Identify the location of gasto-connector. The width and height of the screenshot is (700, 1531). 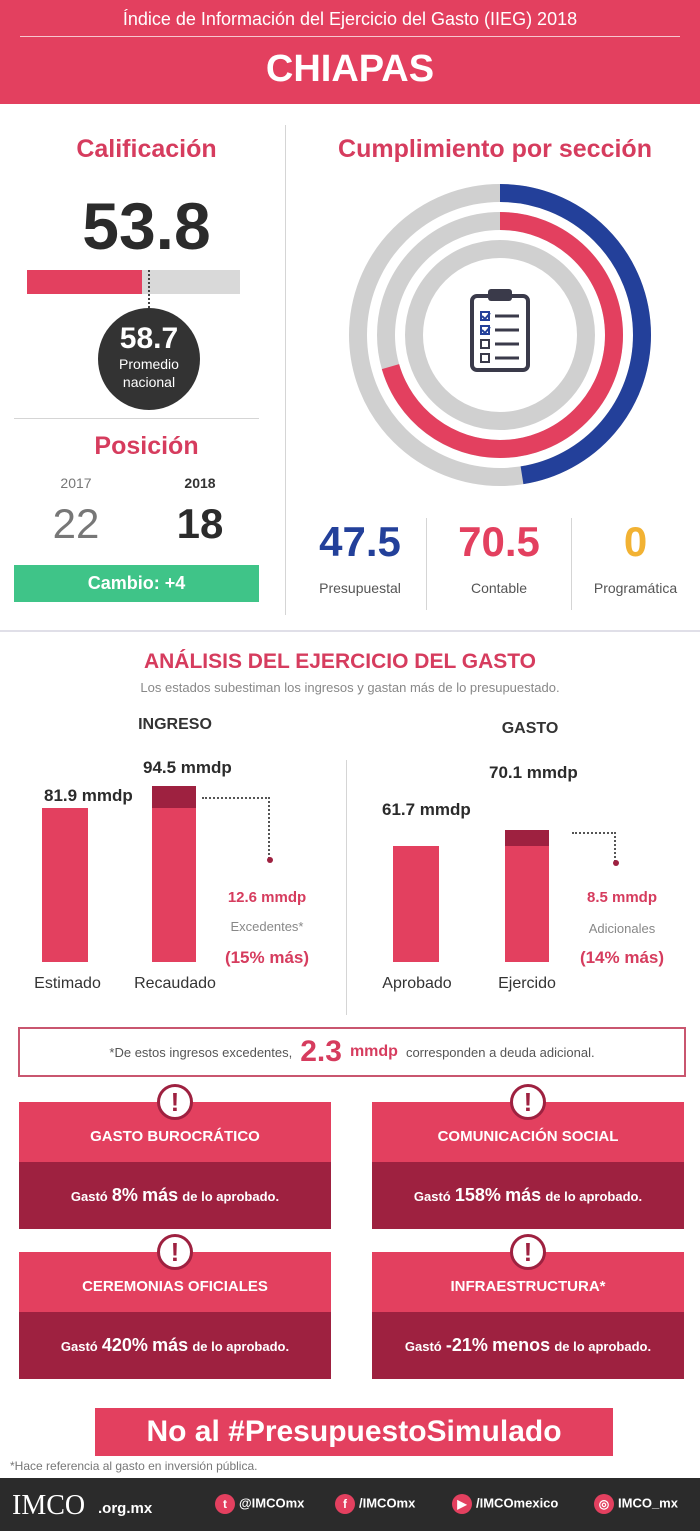
(594, 847).